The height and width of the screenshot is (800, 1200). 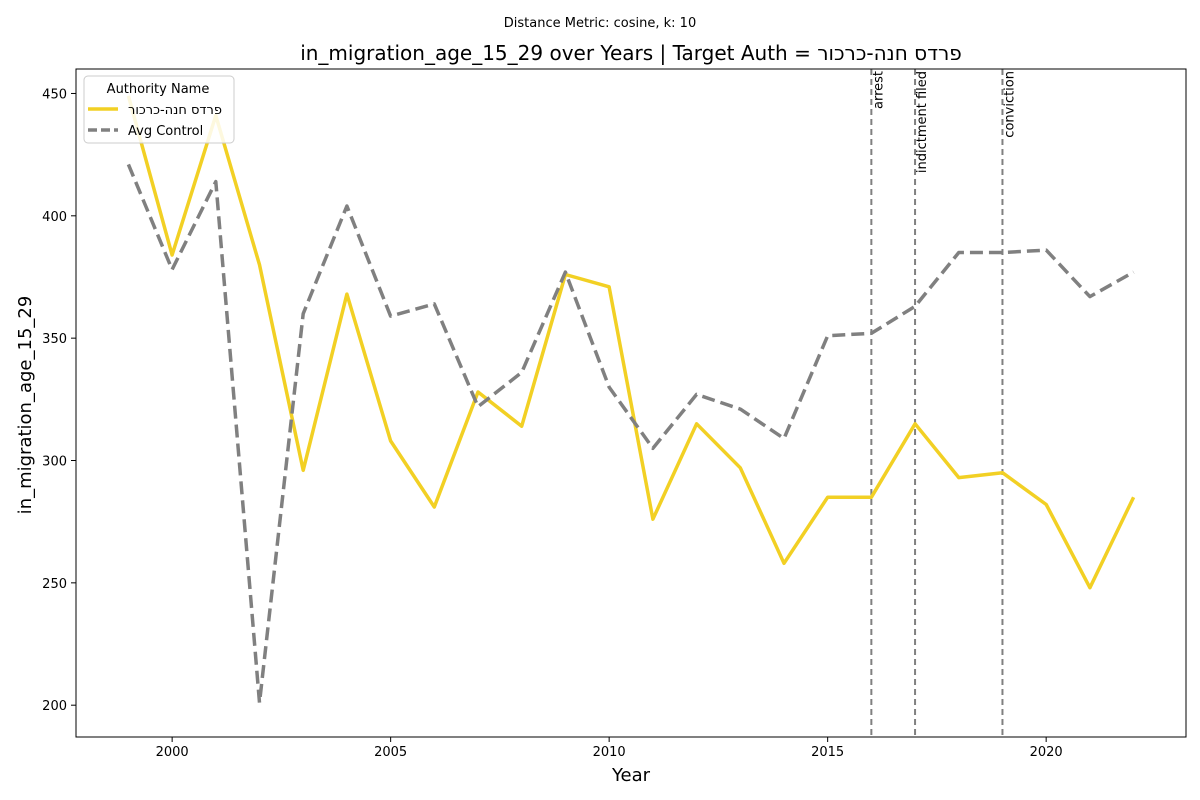 What do you see at coordinates (1046, 752) in the screenshot?
I see `x-tick-label: 2020` at bounding box center [1046, 752].